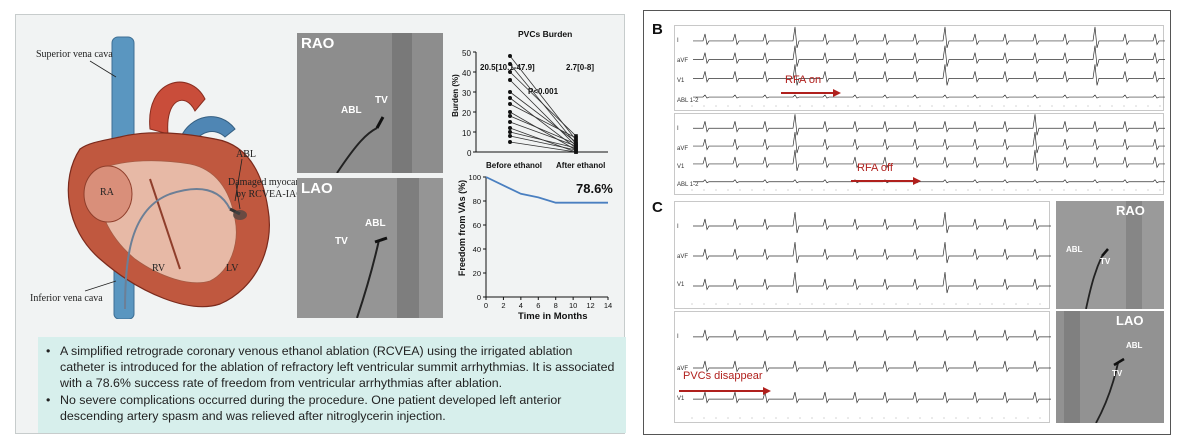 This screenshot has width=1200, height=448. Describe the element at coordinates (466, 53) in the screenshot. I see `pvc-ytick: 50` at that location.